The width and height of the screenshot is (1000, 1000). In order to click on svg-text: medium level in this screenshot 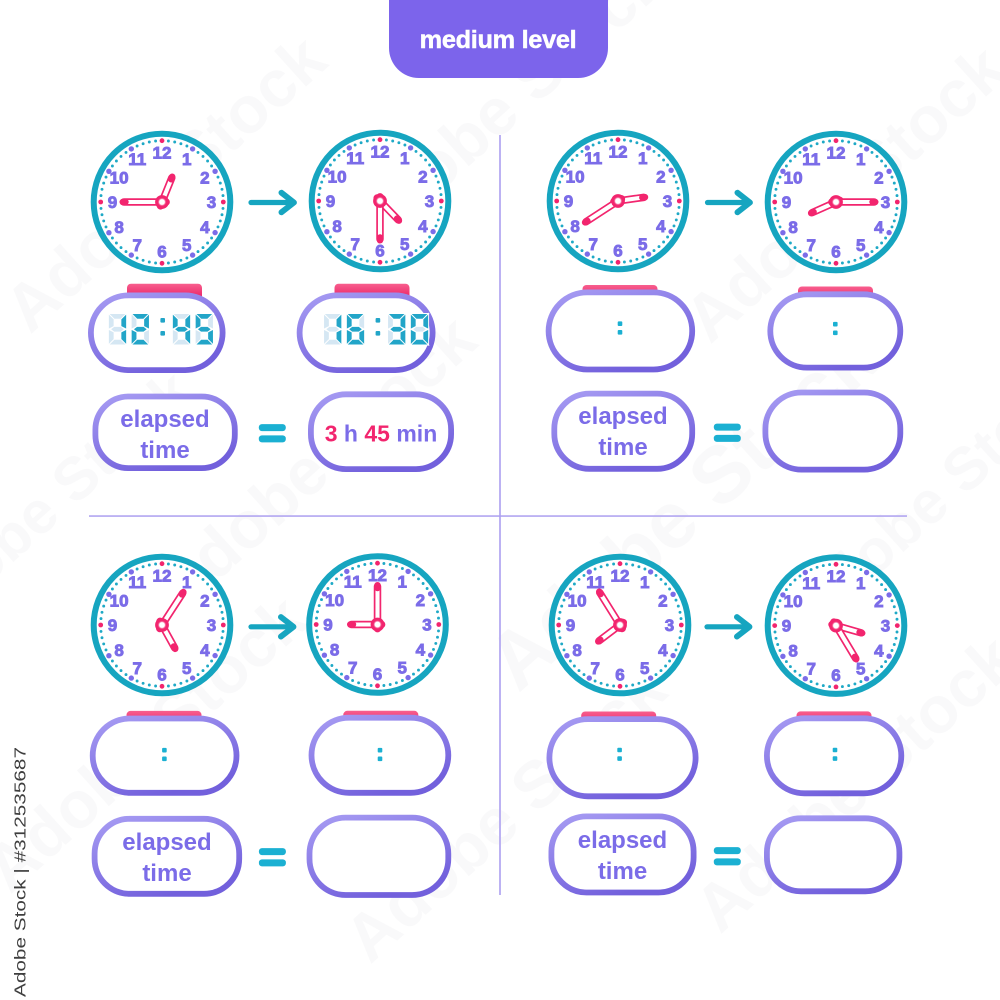, I will do `click(498, 40)`.